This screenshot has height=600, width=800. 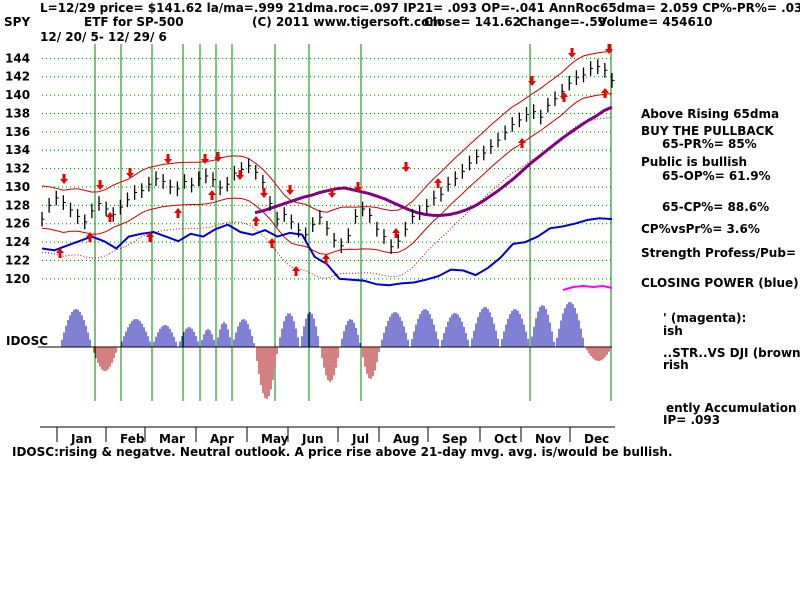 I want to click on right-panel-line: Above Rising 65dma, so click(x=710, y=114).